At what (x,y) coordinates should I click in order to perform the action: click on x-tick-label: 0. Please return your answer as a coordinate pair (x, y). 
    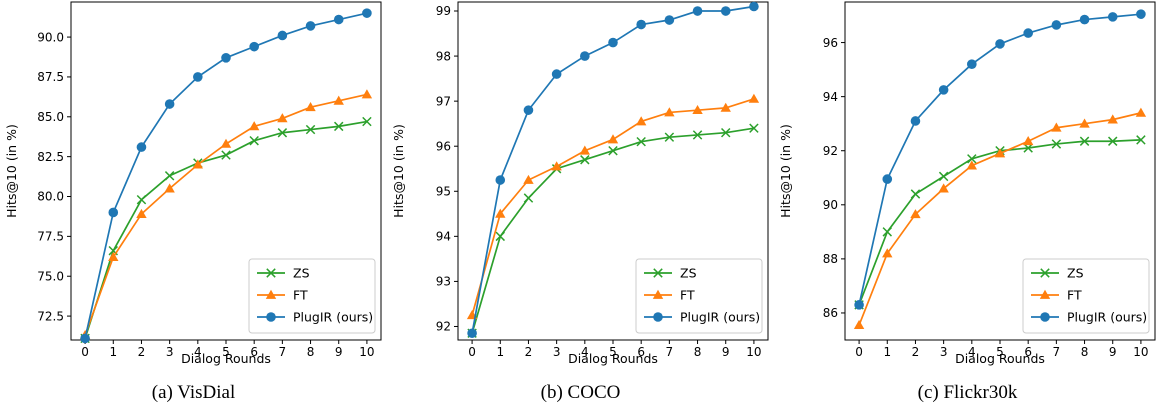
    Looking at the image, I should click on (859, 352).